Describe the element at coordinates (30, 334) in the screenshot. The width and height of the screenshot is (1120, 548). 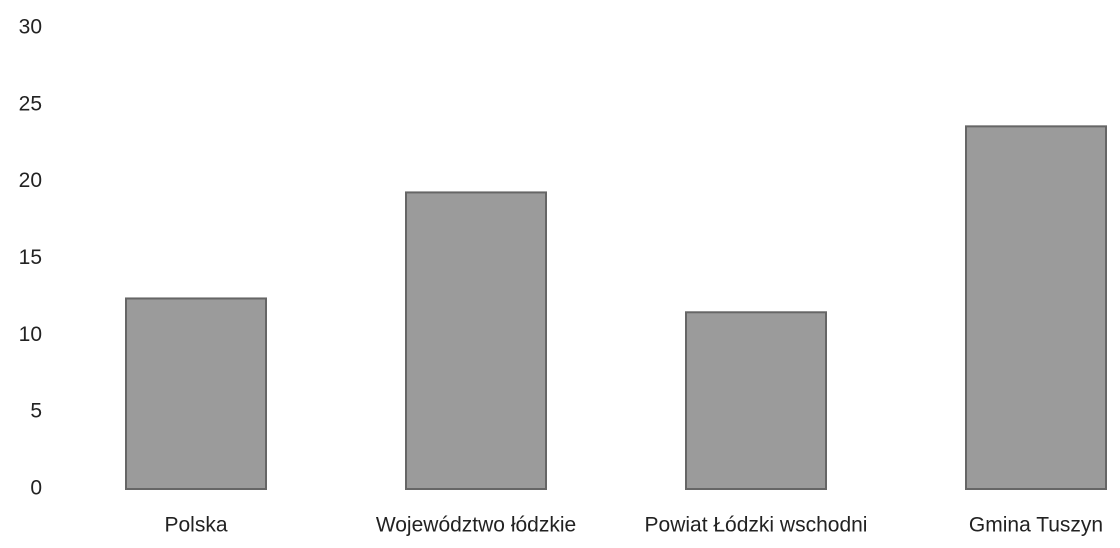
I see `y-tick-label: 10` at that location.